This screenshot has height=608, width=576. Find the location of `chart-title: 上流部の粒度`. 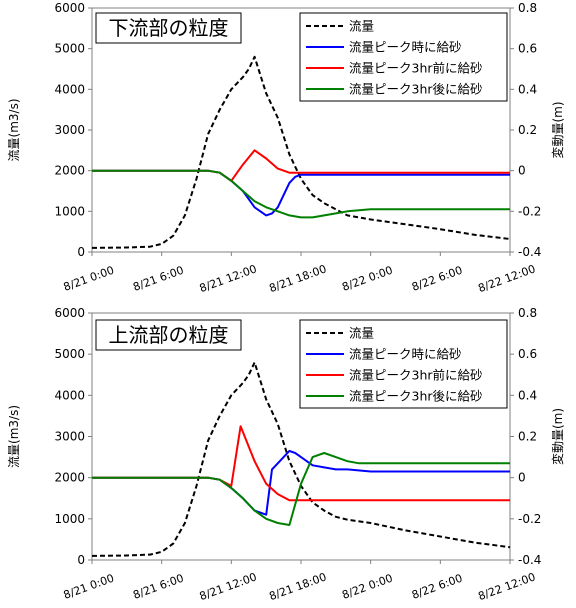

chart-title: 上流部の粒度 is located at coordinates (169, 335).